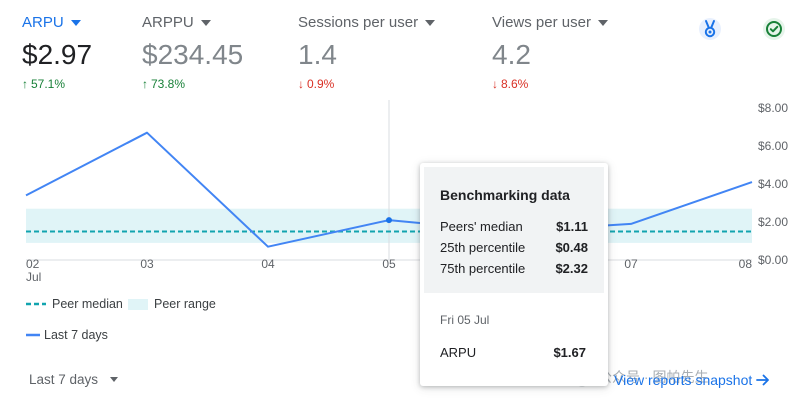 Image resolution: width=806 pixels, height=408 pixels. What do you see at coordinates (389, 220) in the screenshot?
I see `data-point-highlight` at bounding box center [389, 220].